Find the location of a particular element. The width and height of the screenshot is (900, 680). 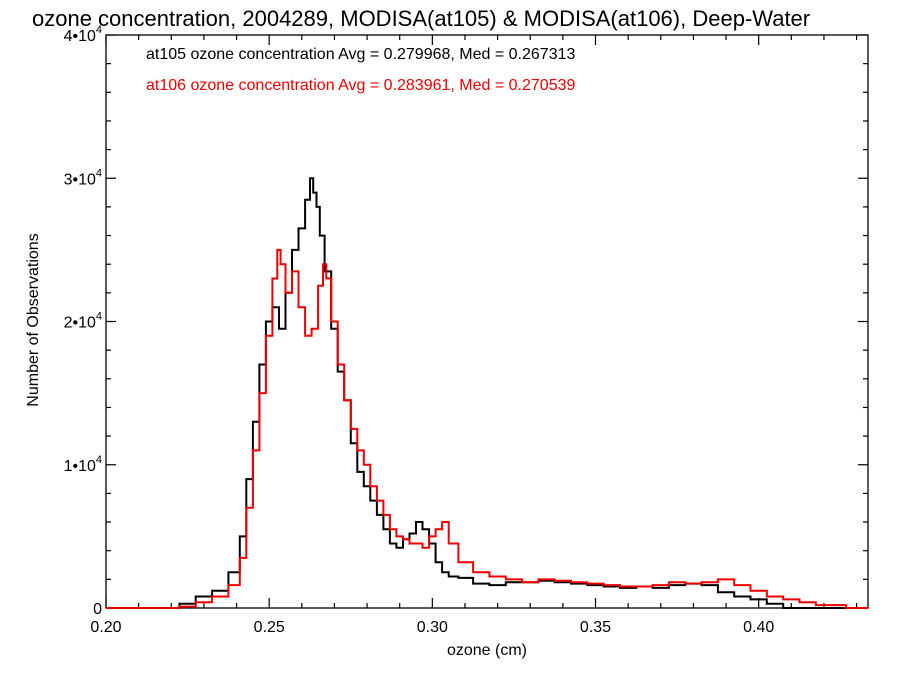

y-tick-base: 0 is located at coordinates (97, 609).